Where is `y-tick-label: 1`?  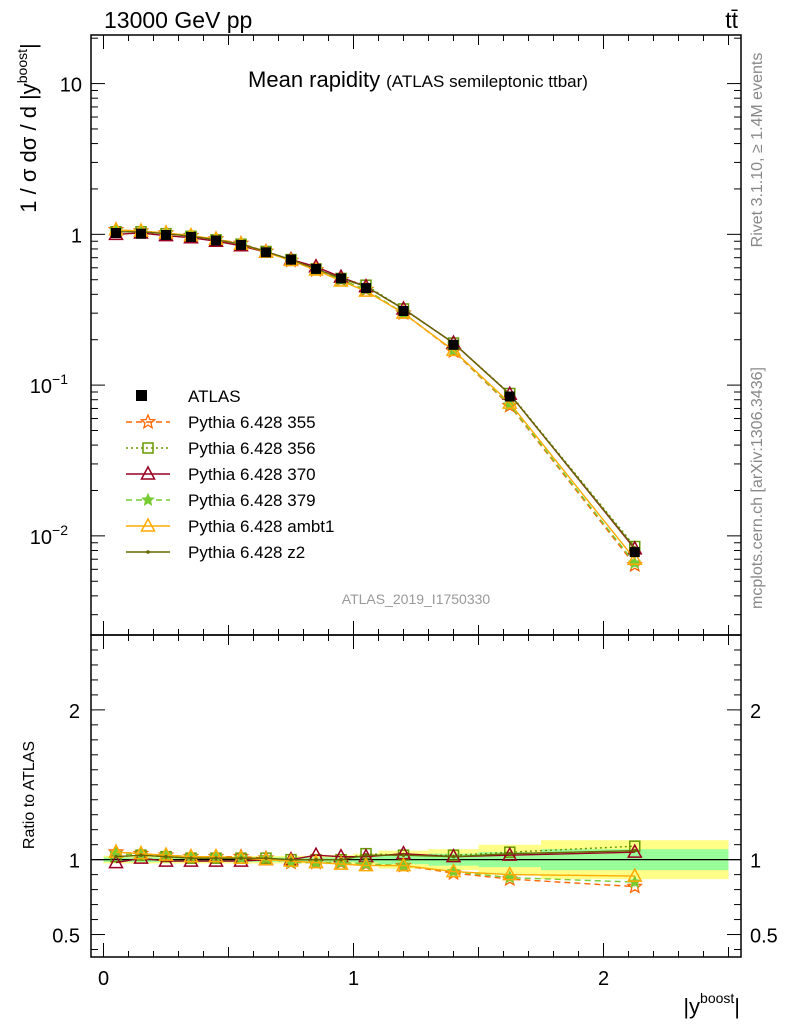 y-tick-label: 1 is located at coordinates (76, 236).